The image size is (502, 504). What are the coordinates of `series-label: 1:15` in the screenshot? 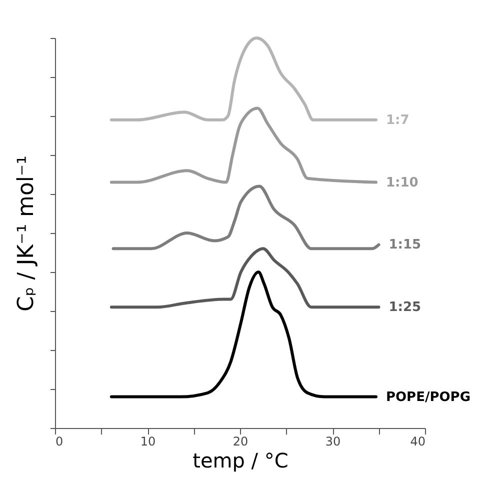 It's located at (405, 245).